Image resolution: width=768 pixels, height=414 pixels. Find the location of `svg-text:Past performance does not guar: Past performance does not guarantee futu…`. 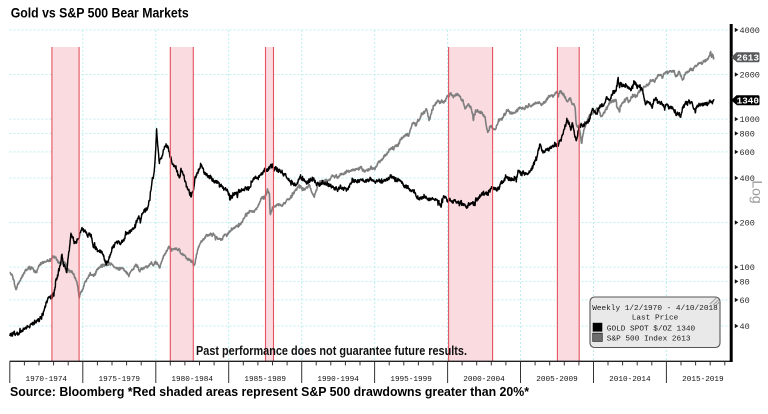

svg-text:Past performance does not guar: Past performance does not guarantee futu… is located at coordinates (331, 351).